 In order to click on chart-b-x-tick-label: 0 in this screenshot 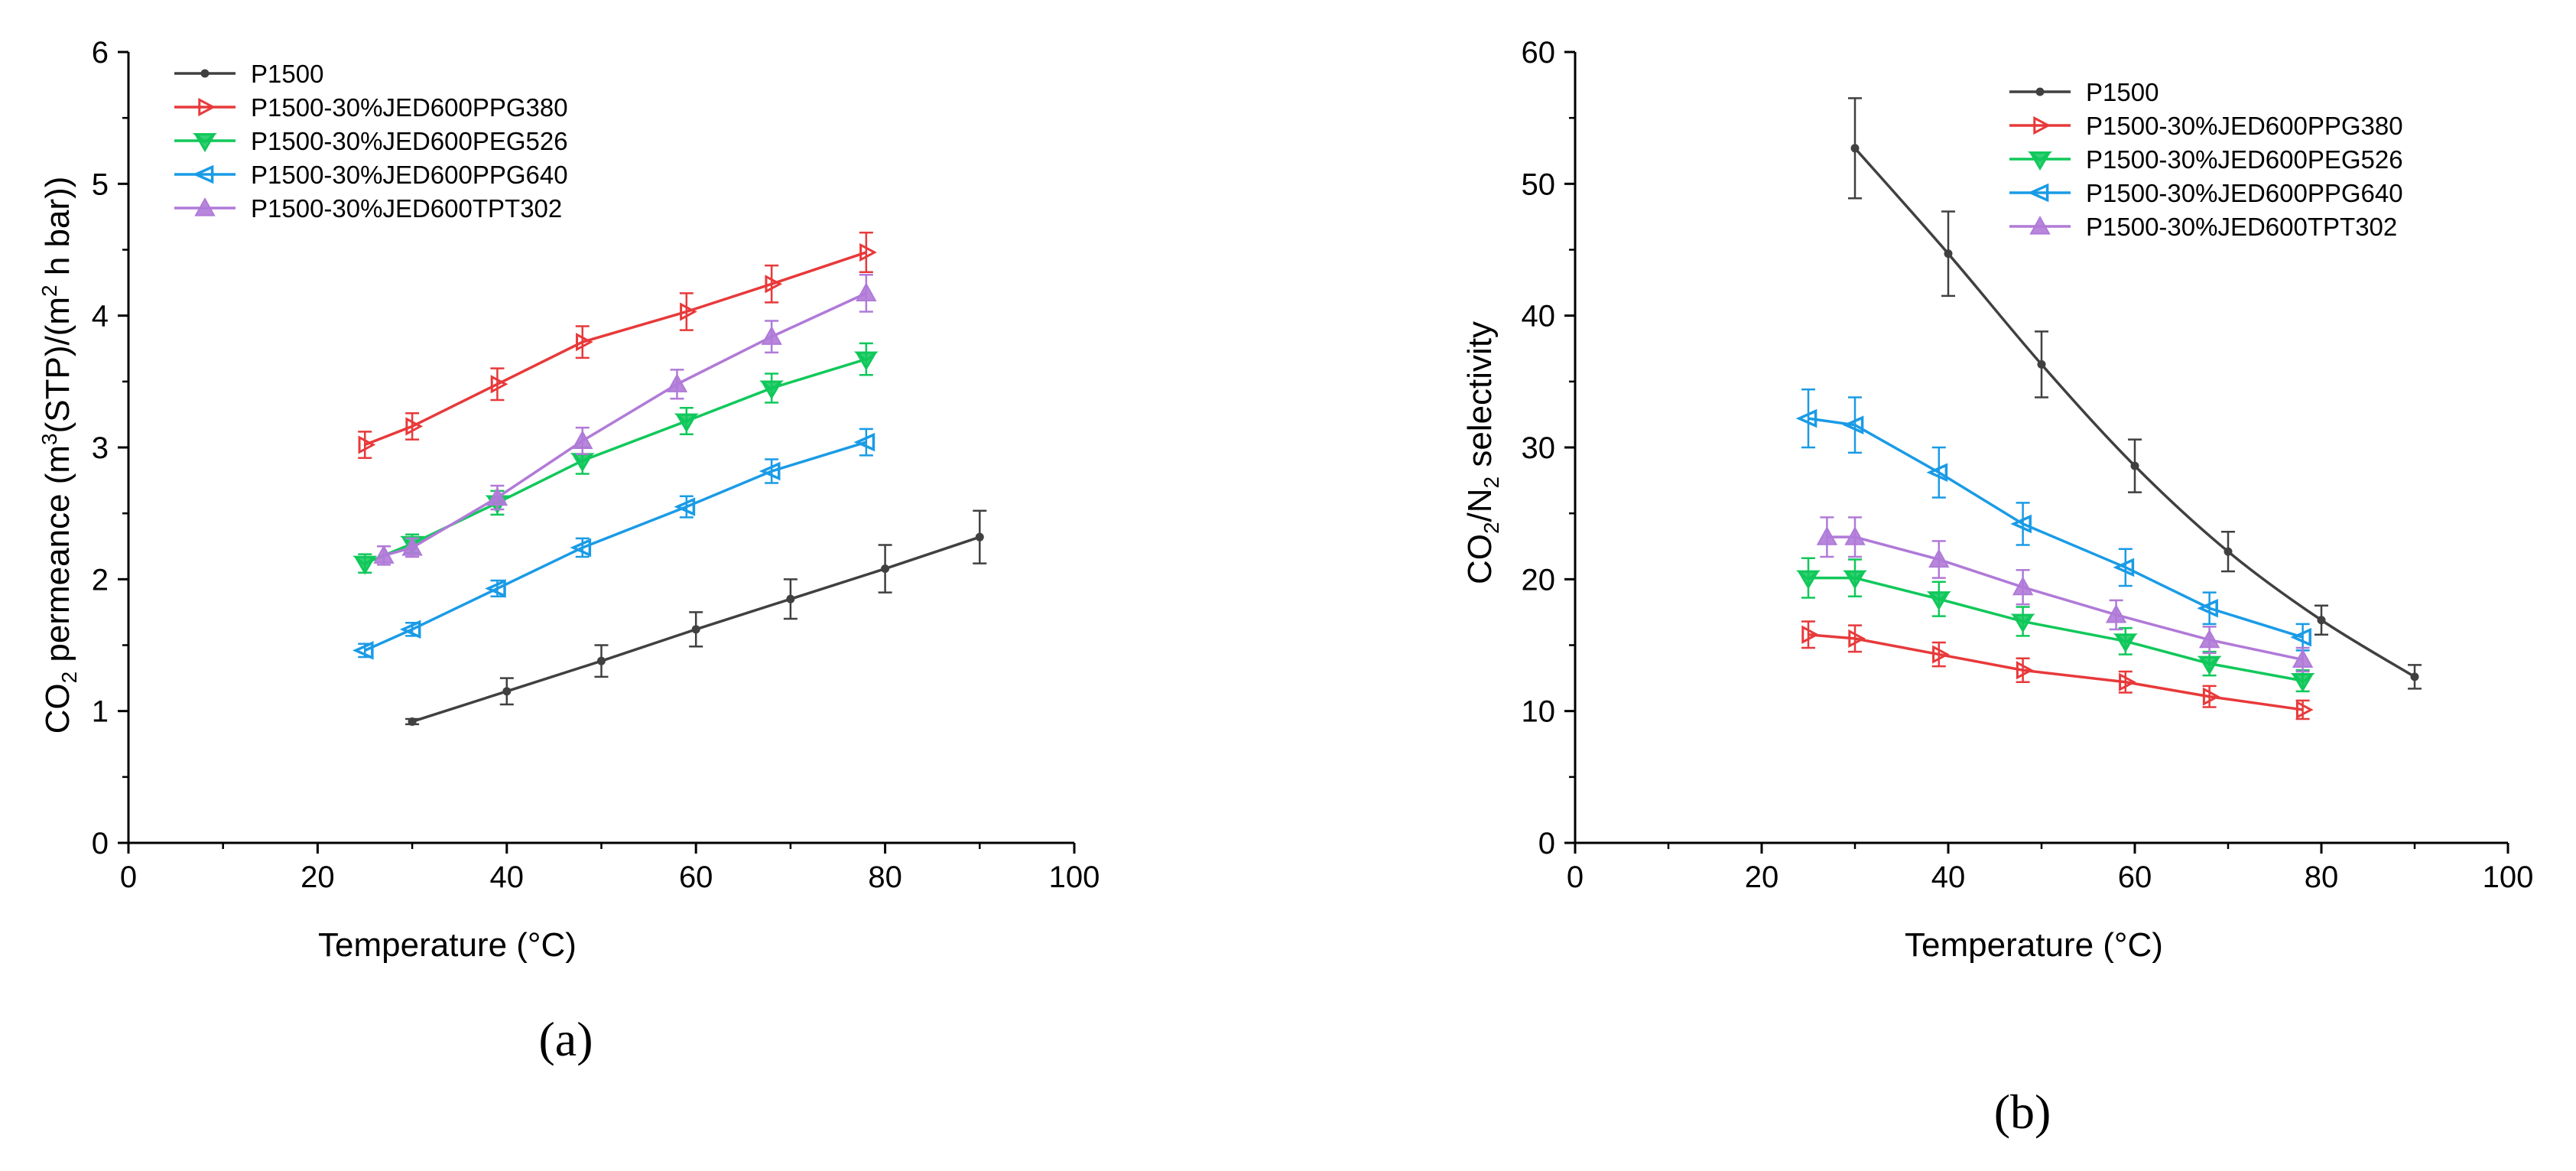, I will do `click(1575, 877)`.